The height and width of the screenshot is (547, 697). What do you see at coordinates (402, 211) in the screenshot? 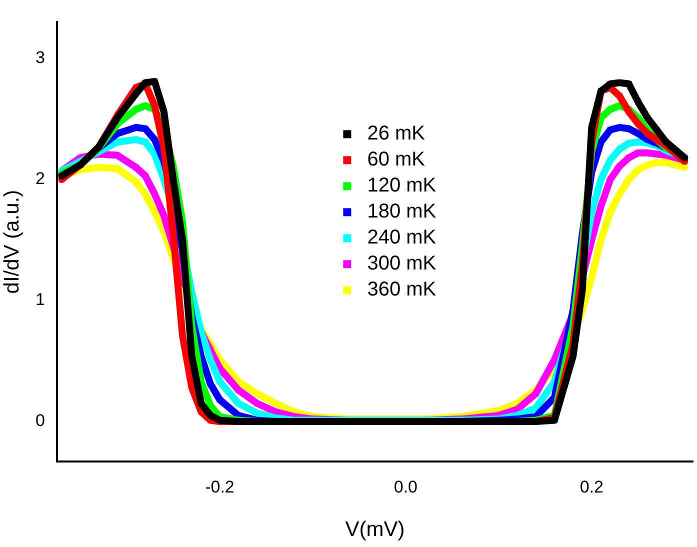
I see `legend-label: 180 mK` at bounding box center [402, 211].